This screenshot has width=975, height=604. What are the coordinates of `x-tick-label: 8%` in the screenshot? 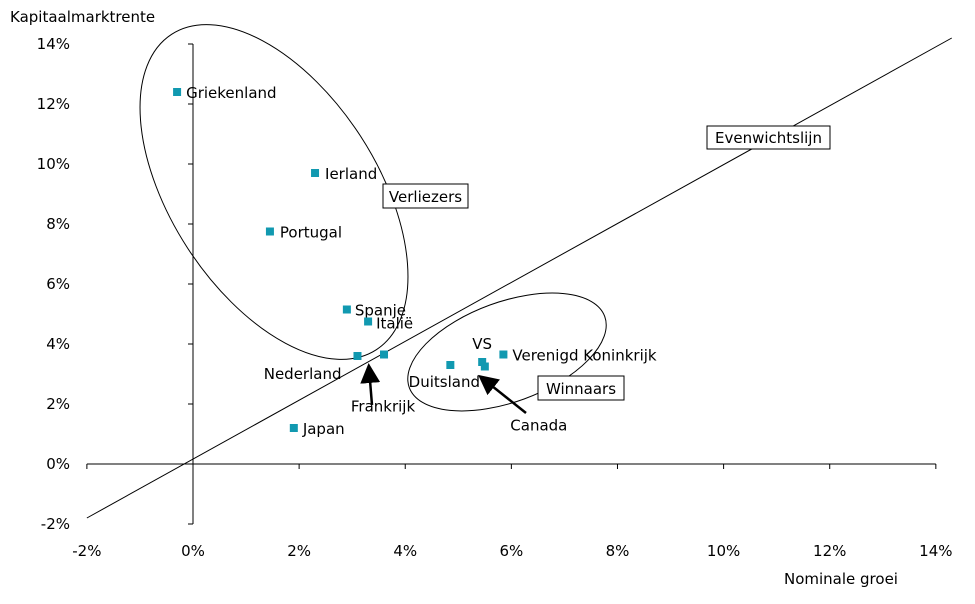 It's located at (618, 551).